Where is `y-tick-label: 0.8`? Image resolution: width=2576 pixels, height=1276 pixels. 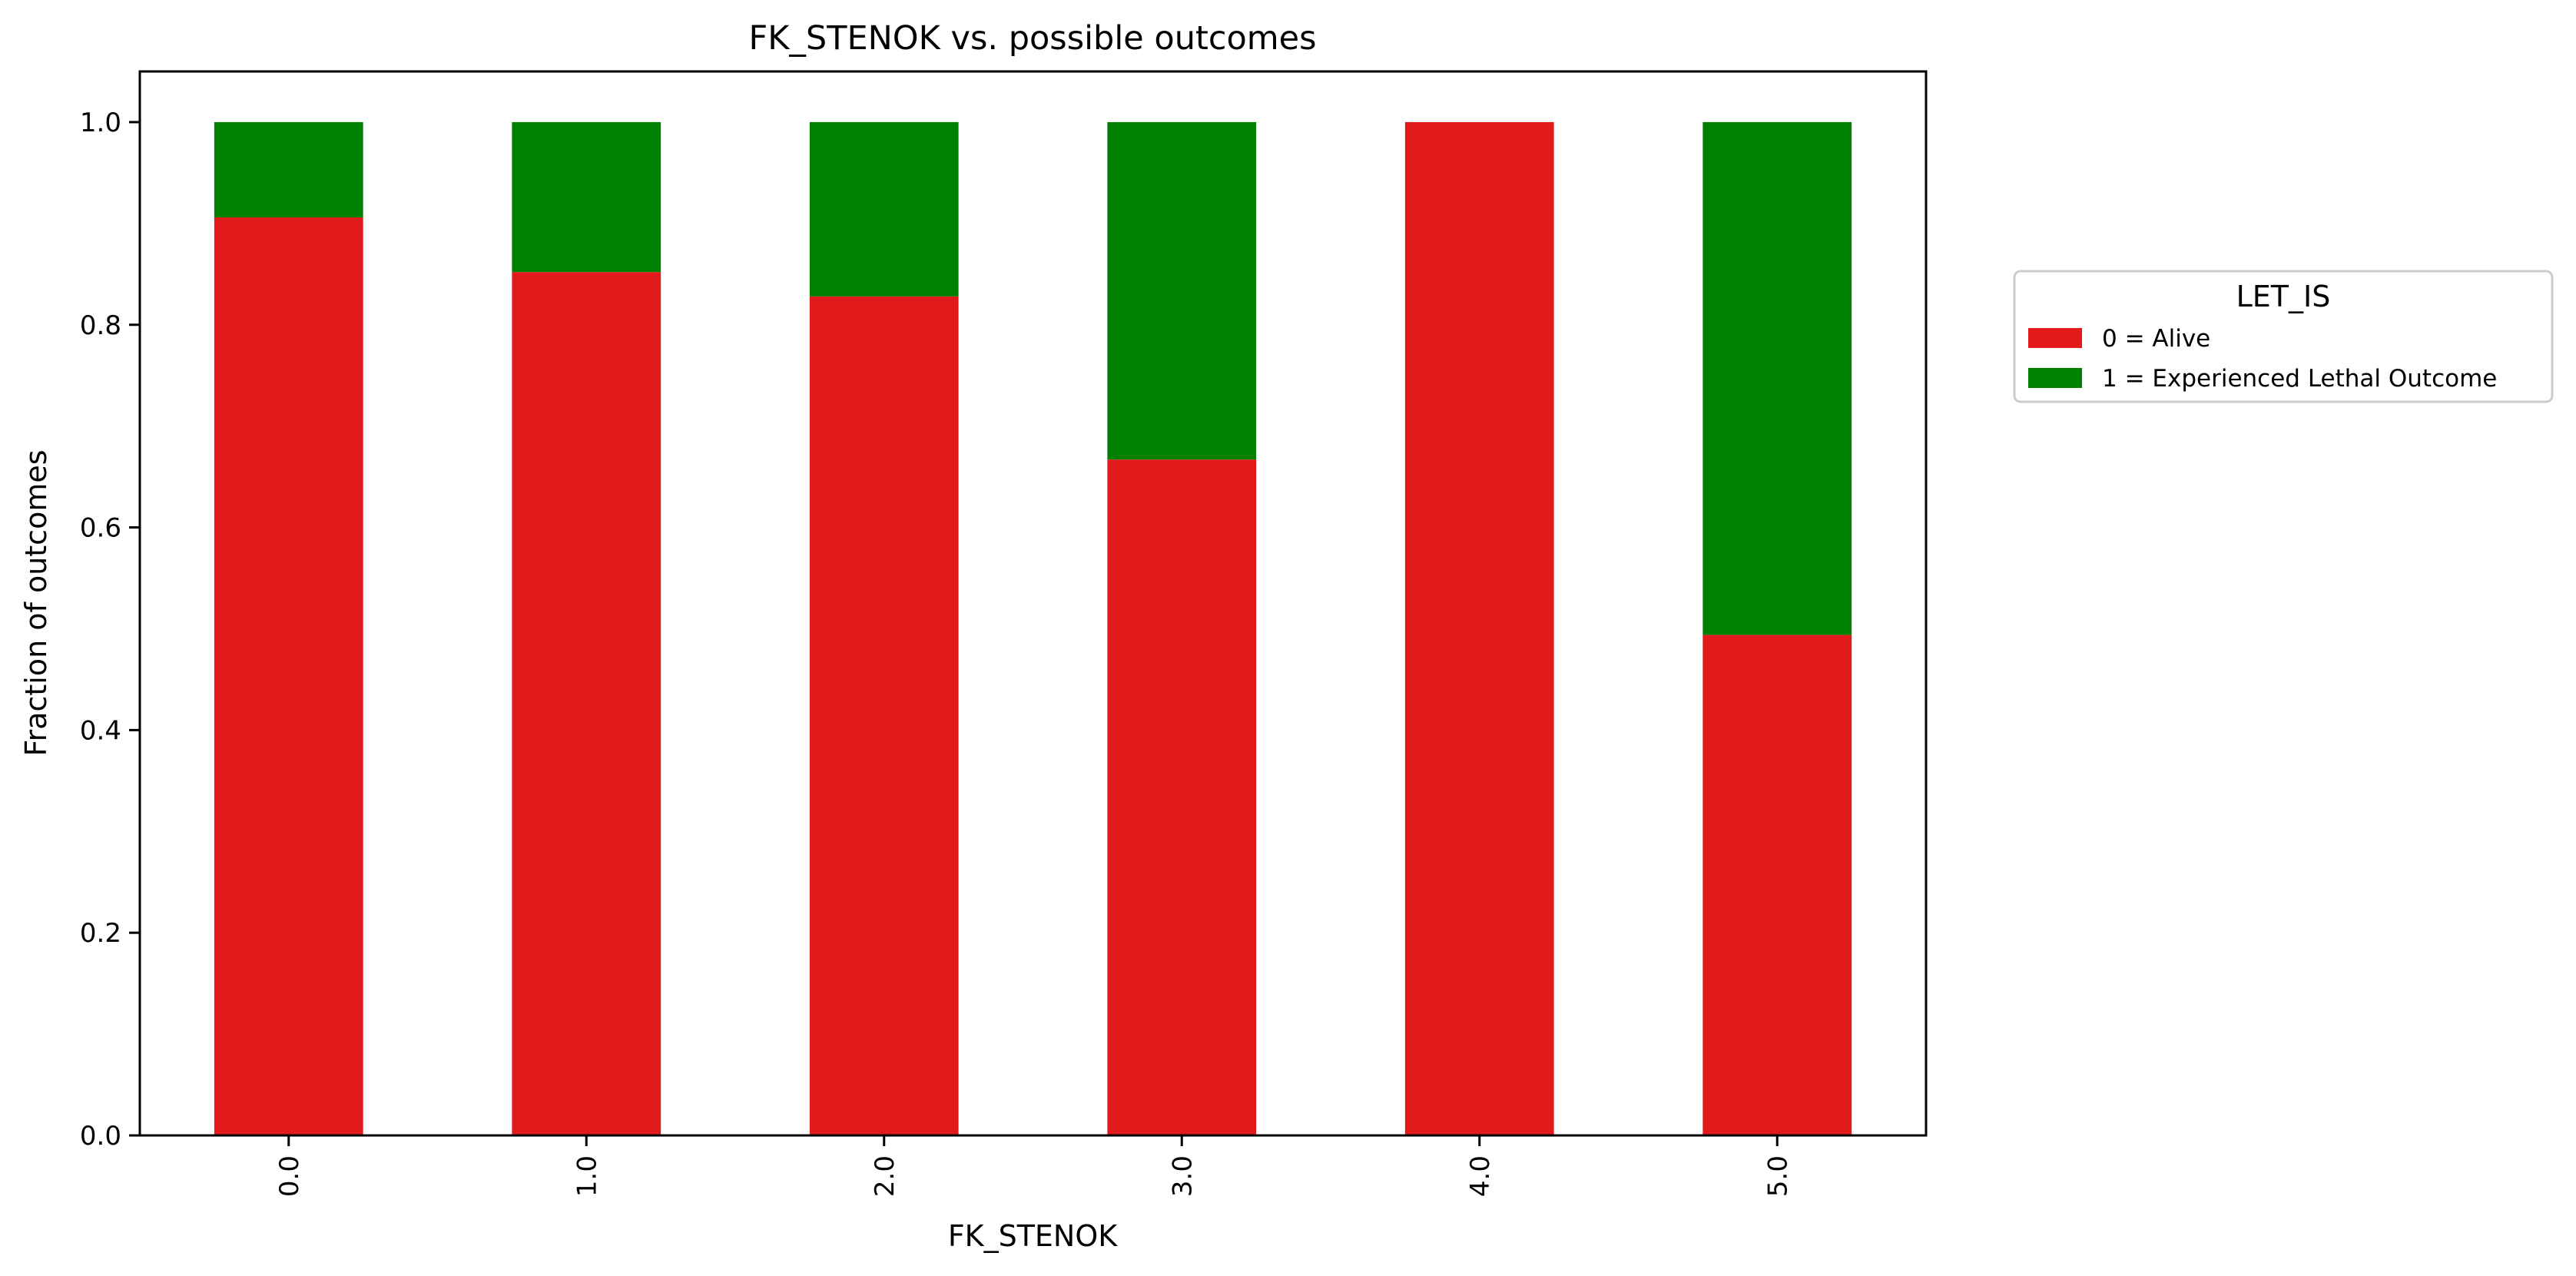
y-tick-label: 0.8 is located at coordinates (100, 326).